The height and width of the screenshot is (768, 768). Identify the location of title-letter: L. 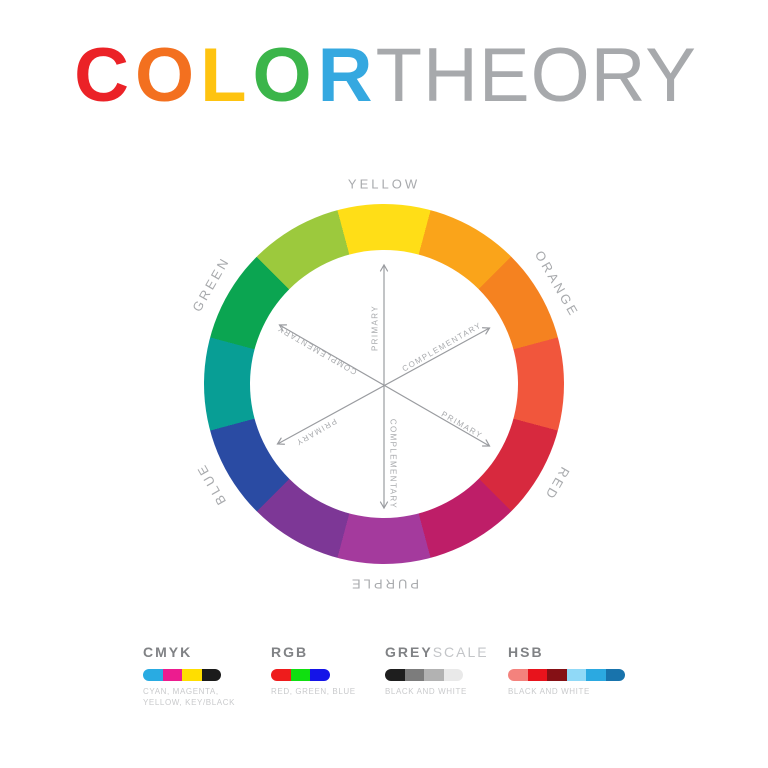
(223, 75).